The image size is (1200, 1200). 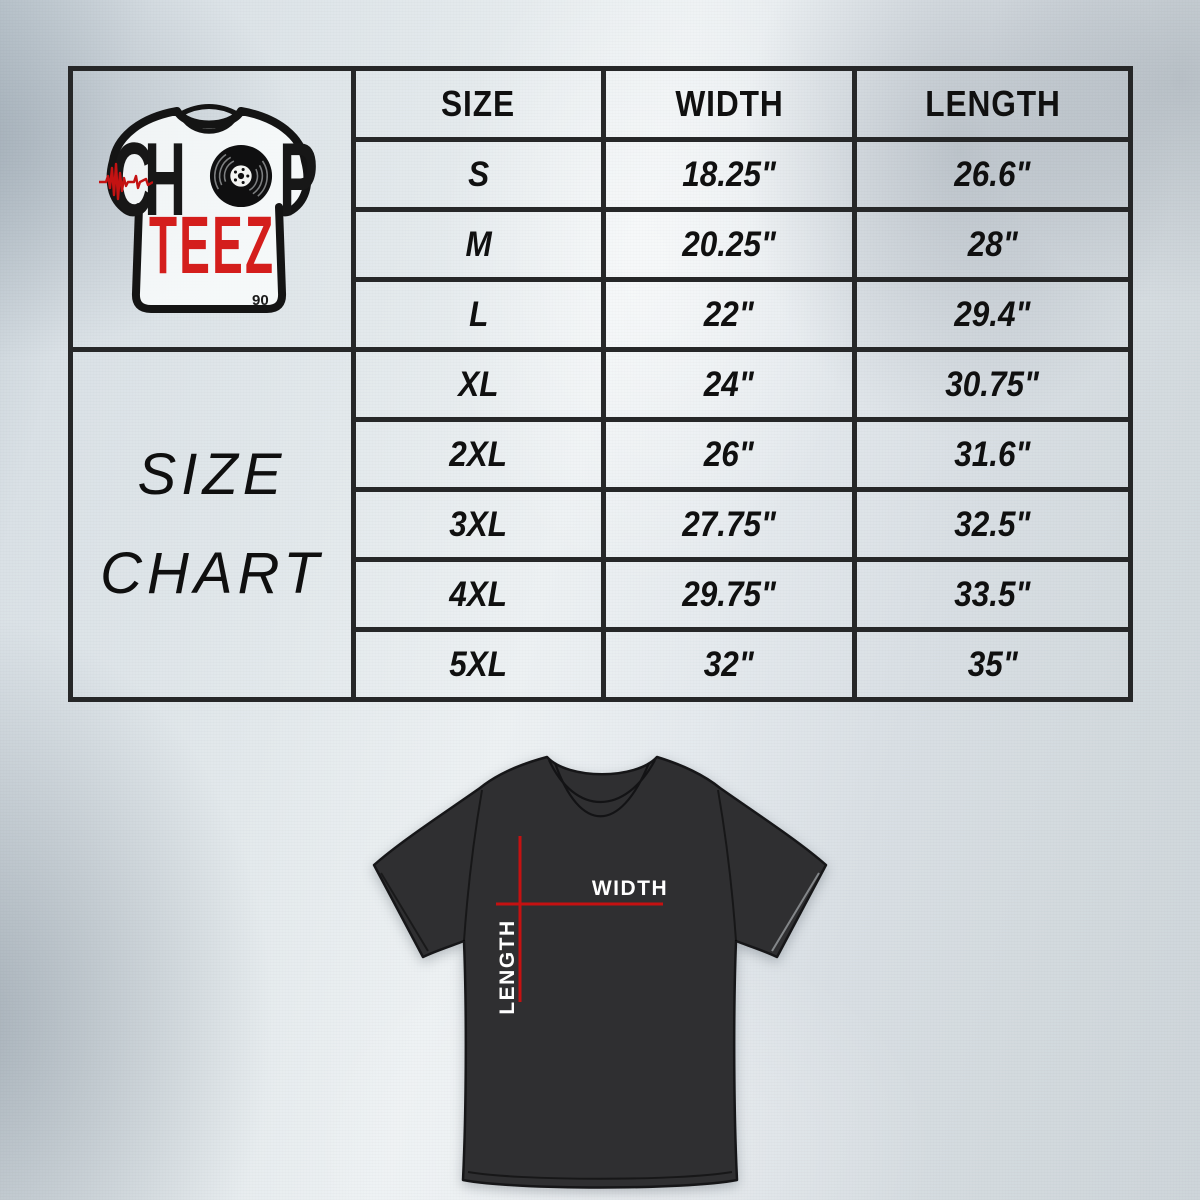 What do you see at coordinates (602, 664) in the screenshot?
I see `table-row: 5XL 32" 35"` at bounding box center [602, 664].